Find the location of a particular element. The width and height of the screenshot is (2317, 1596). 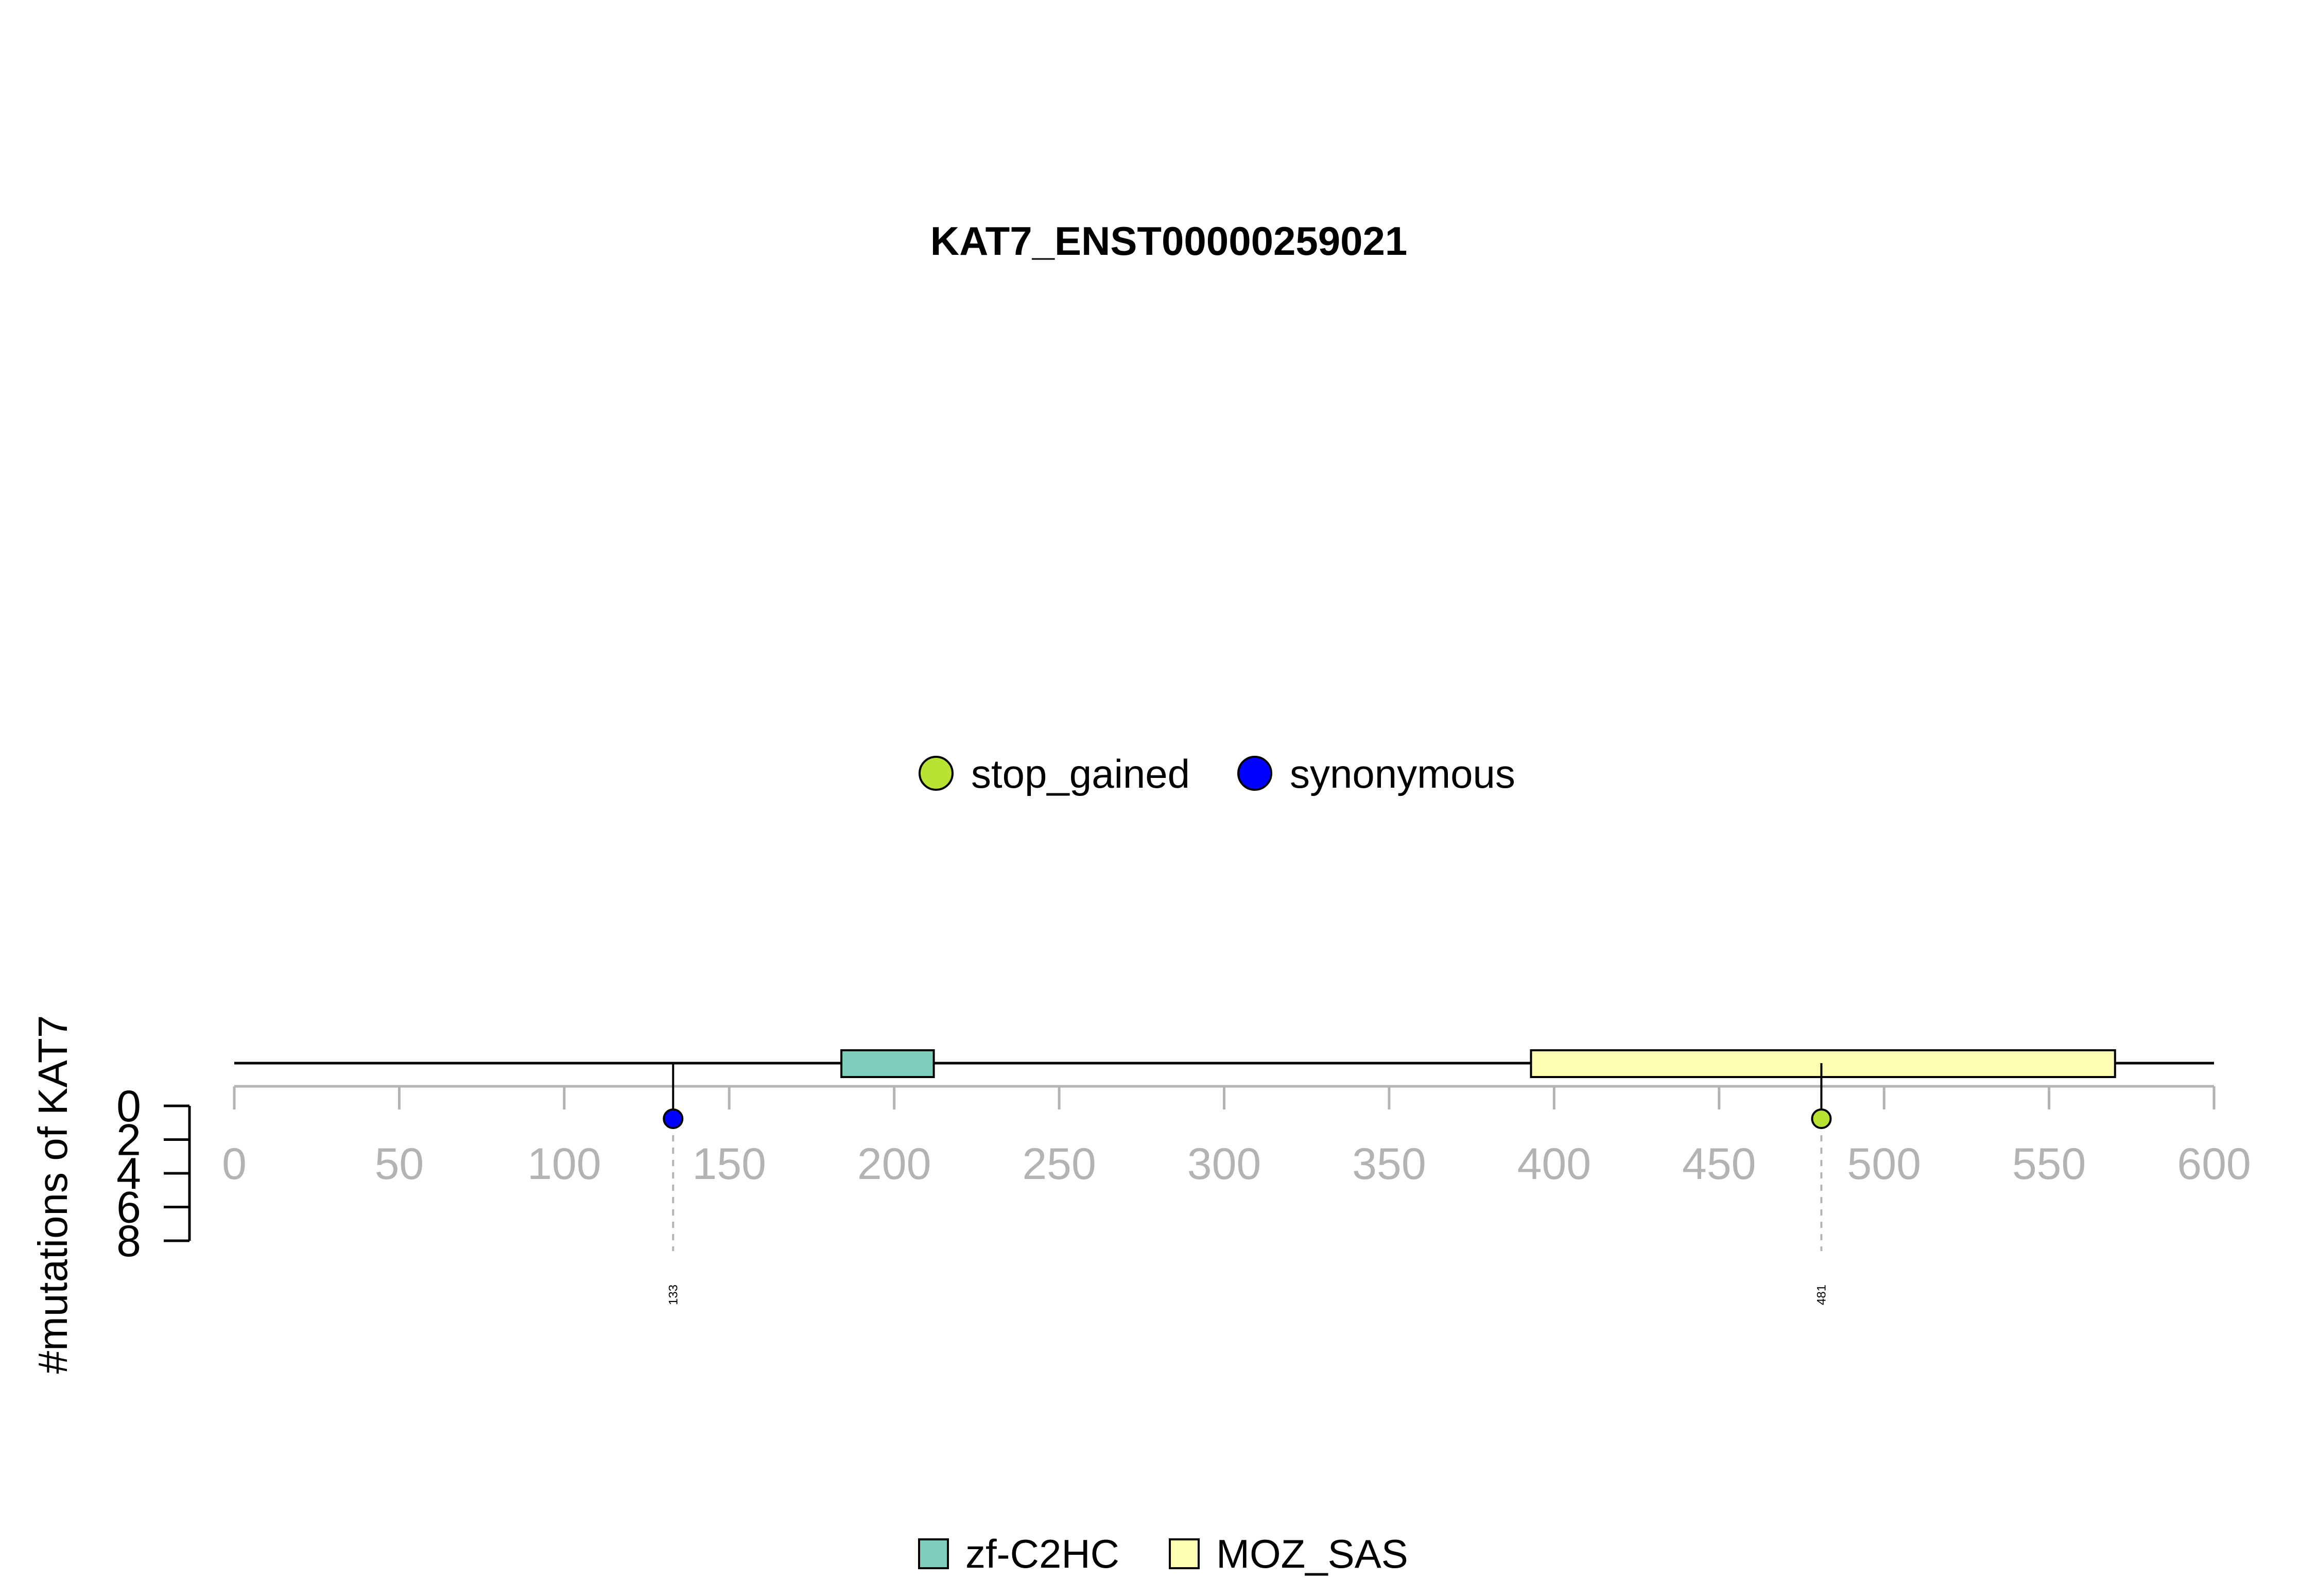

x-tick-label-250: 250 is located at coordinates (1059, 1164).